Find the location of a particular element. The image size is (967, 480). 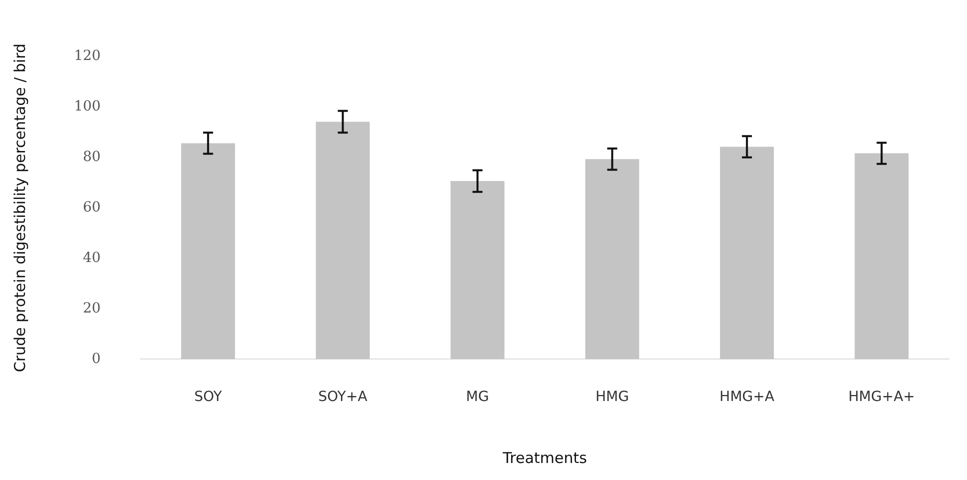

y-tick-label: 120 is located at coordinates (87, 56).